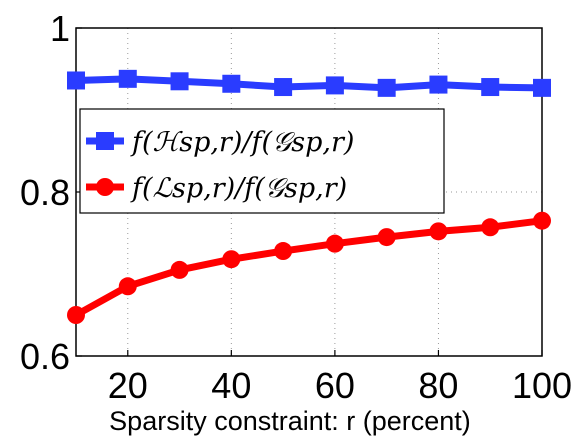 The image size is (582, 438). What do you see at coordinates (438, 385) in the screenshot?
I see `x-tick-label: 80` at bounding box center [438, 385].